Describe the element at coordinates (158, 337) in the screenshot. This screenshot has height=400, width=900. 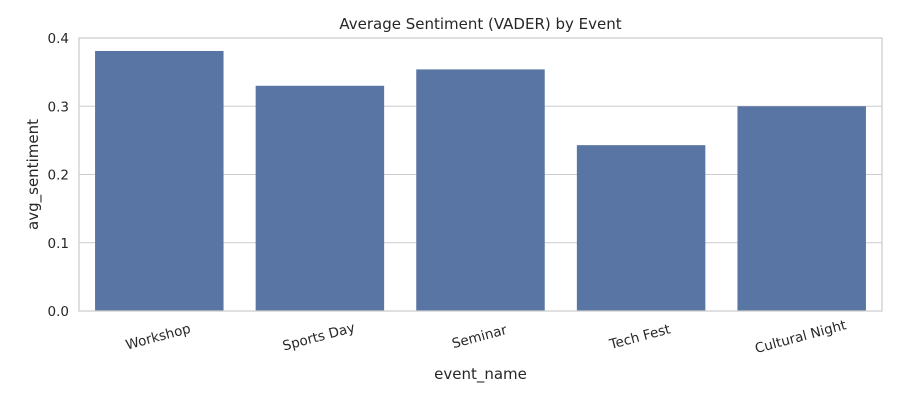
I see `x-tick-label: Workshop` at that location.